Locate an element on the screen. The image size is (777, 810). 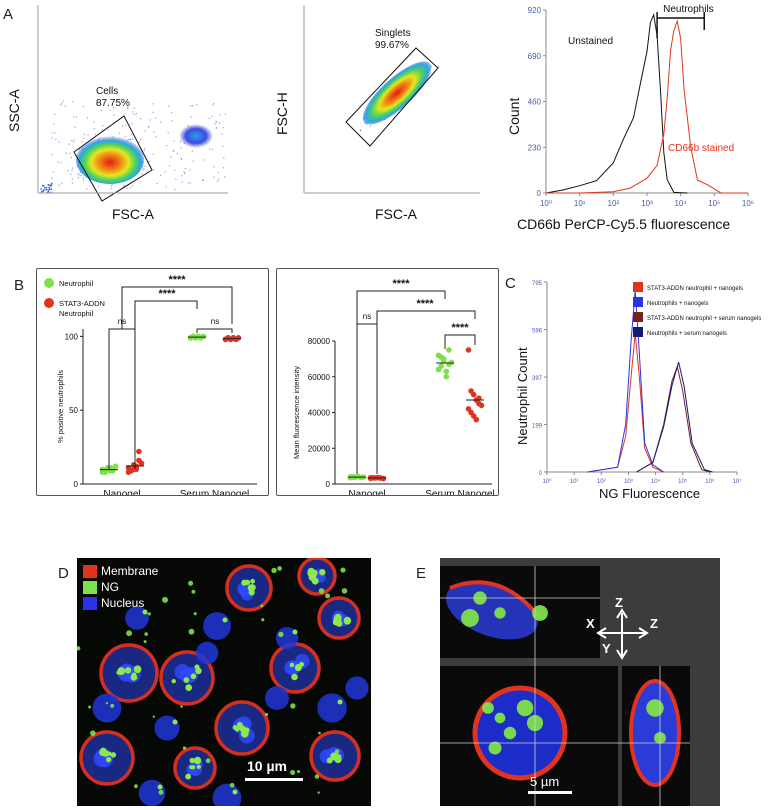
cd66b-ylabel: Count is located at coordinates (514, 116).